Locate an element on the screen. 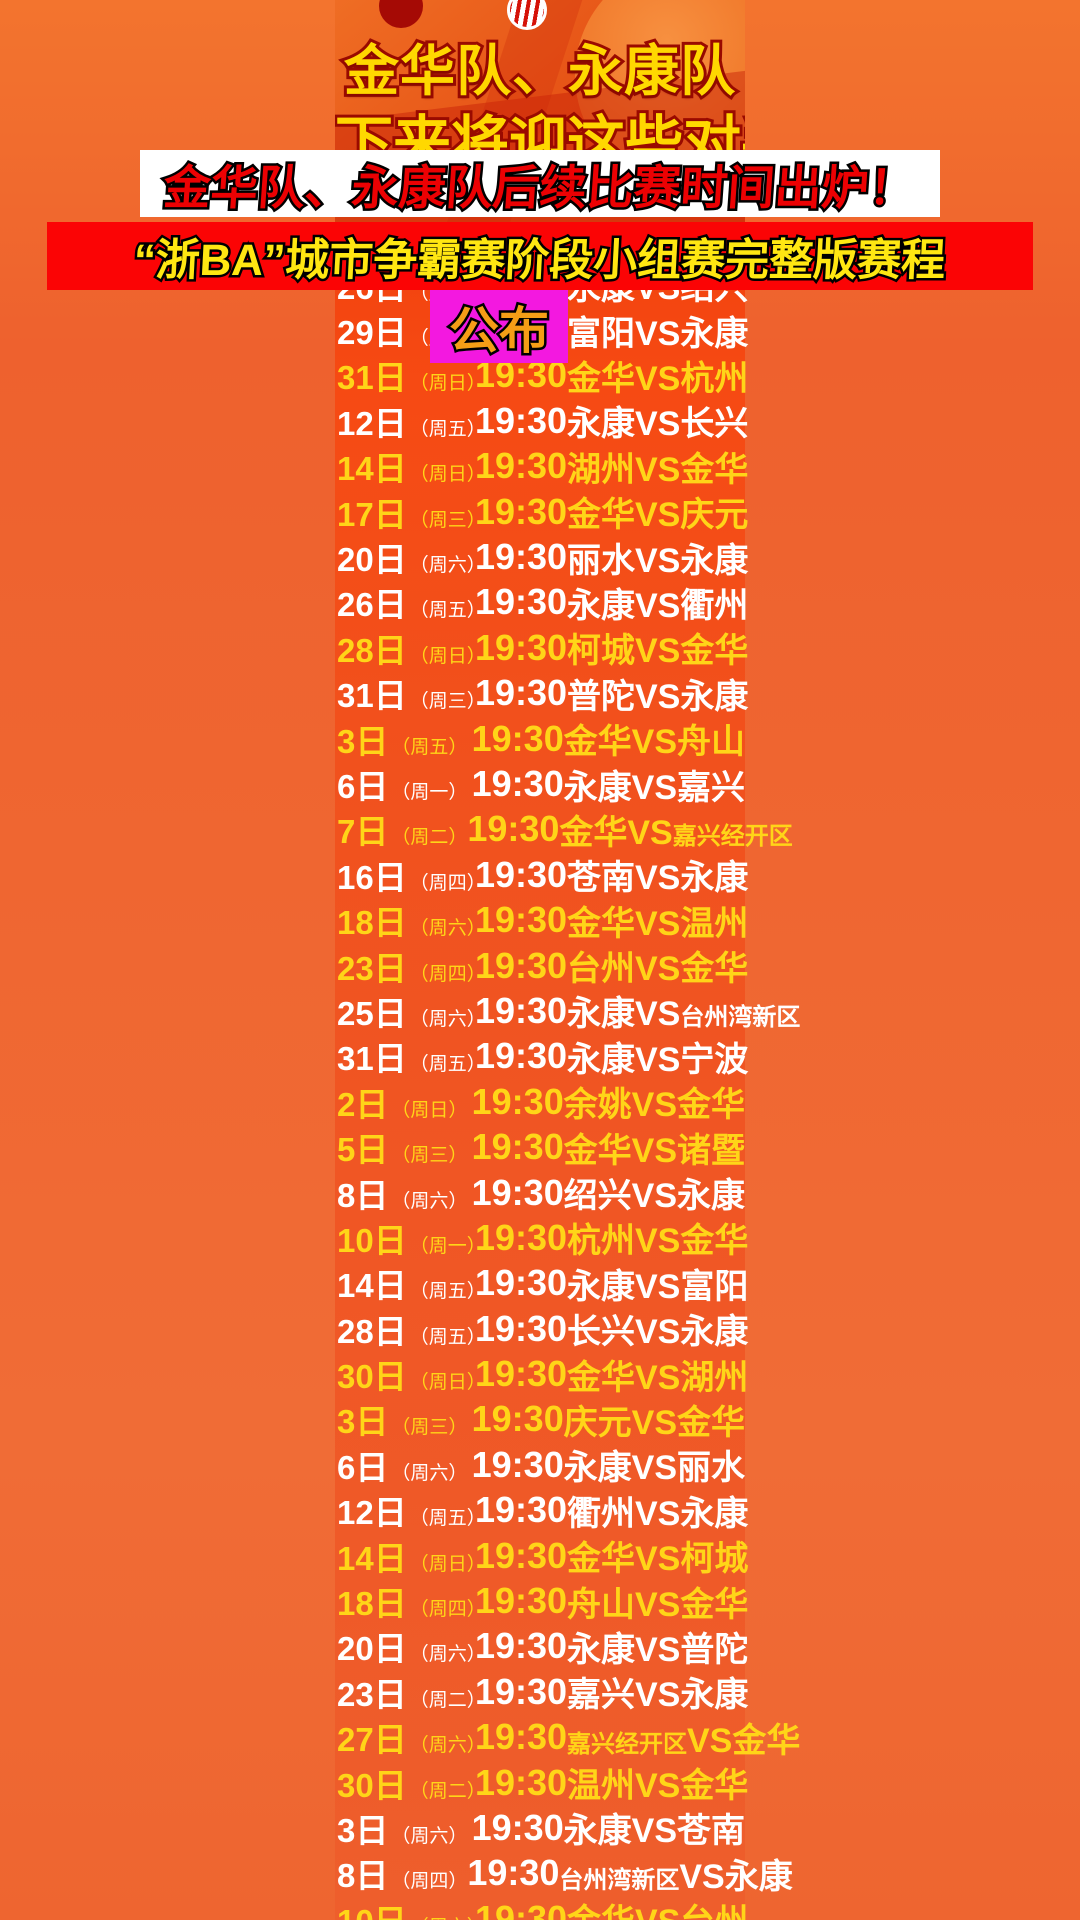  match-date: 14日 （周五） is located at coordinates (411, 1283).